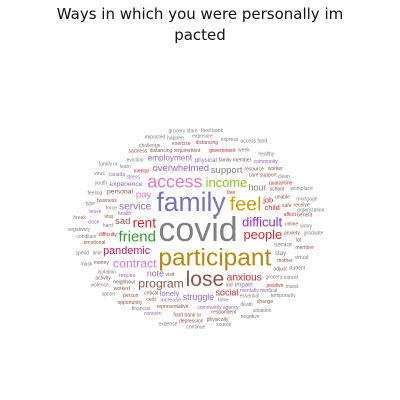 The image size is (400, 400). Describe the element at coordinates (170, 275) in the screenshot. I see `word-38: visit` at that location.